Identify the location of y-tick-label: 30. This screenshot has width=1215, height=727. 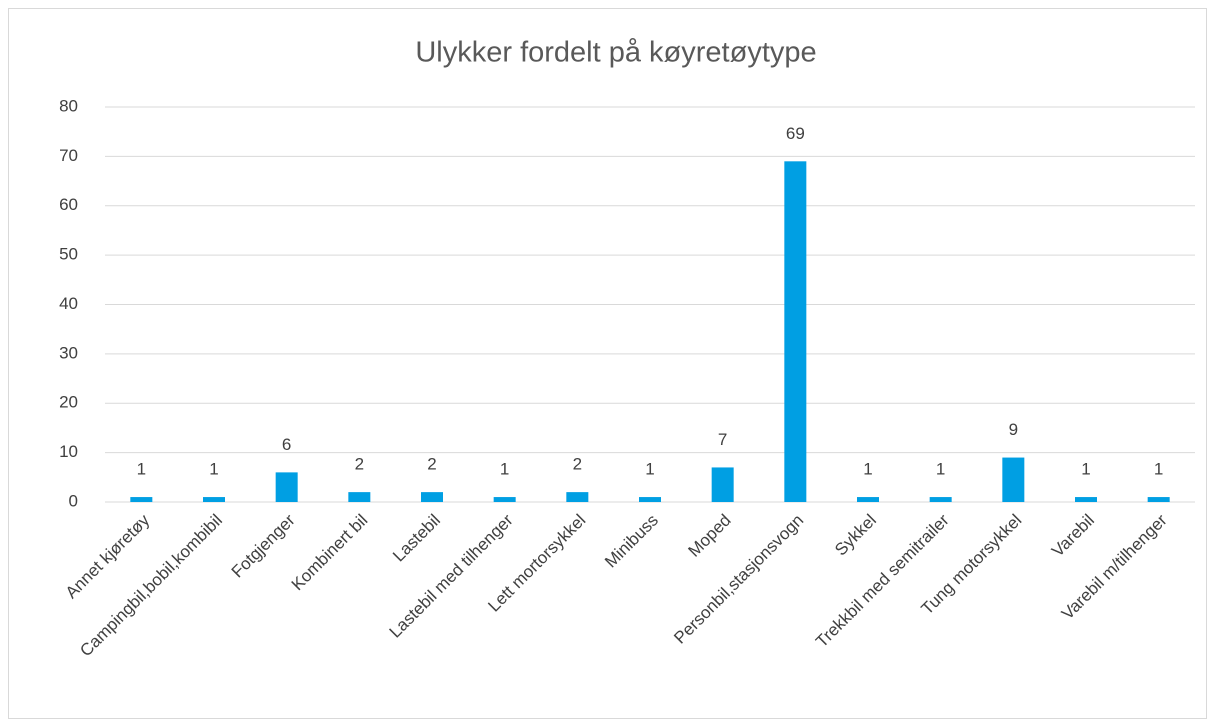
(68, 352).